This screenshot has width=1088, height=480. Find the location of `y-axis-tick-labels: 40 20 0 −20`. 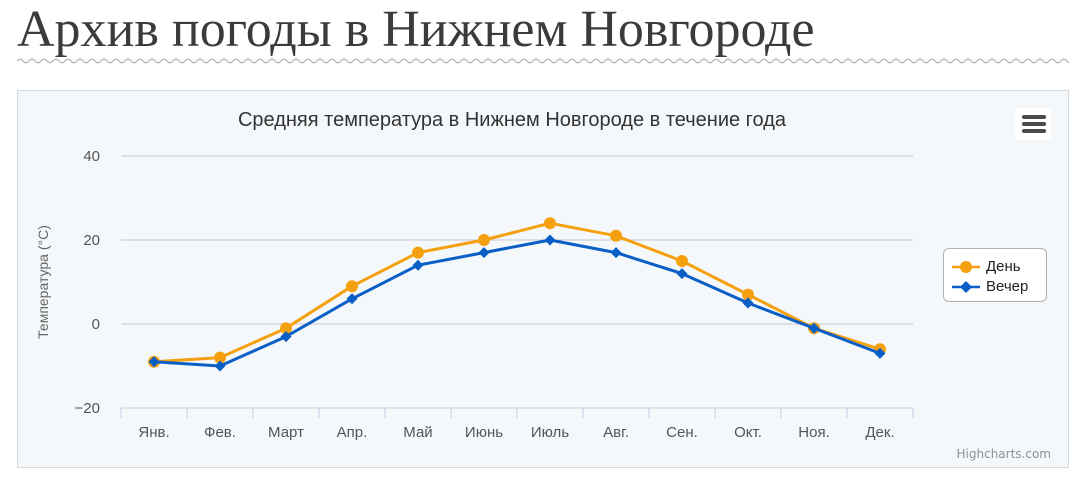

y-axis-tick-labels: 40 20 0 −20 is located at coordinates (87, 282).